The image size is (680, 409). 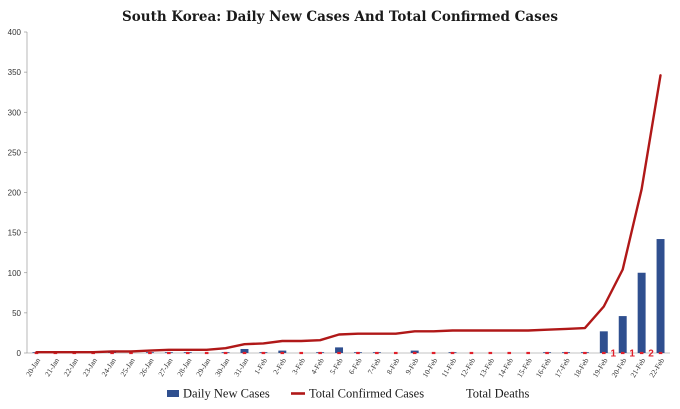 I want to click on x-tick-label: 22-Feb, so click(x=656, y=367).